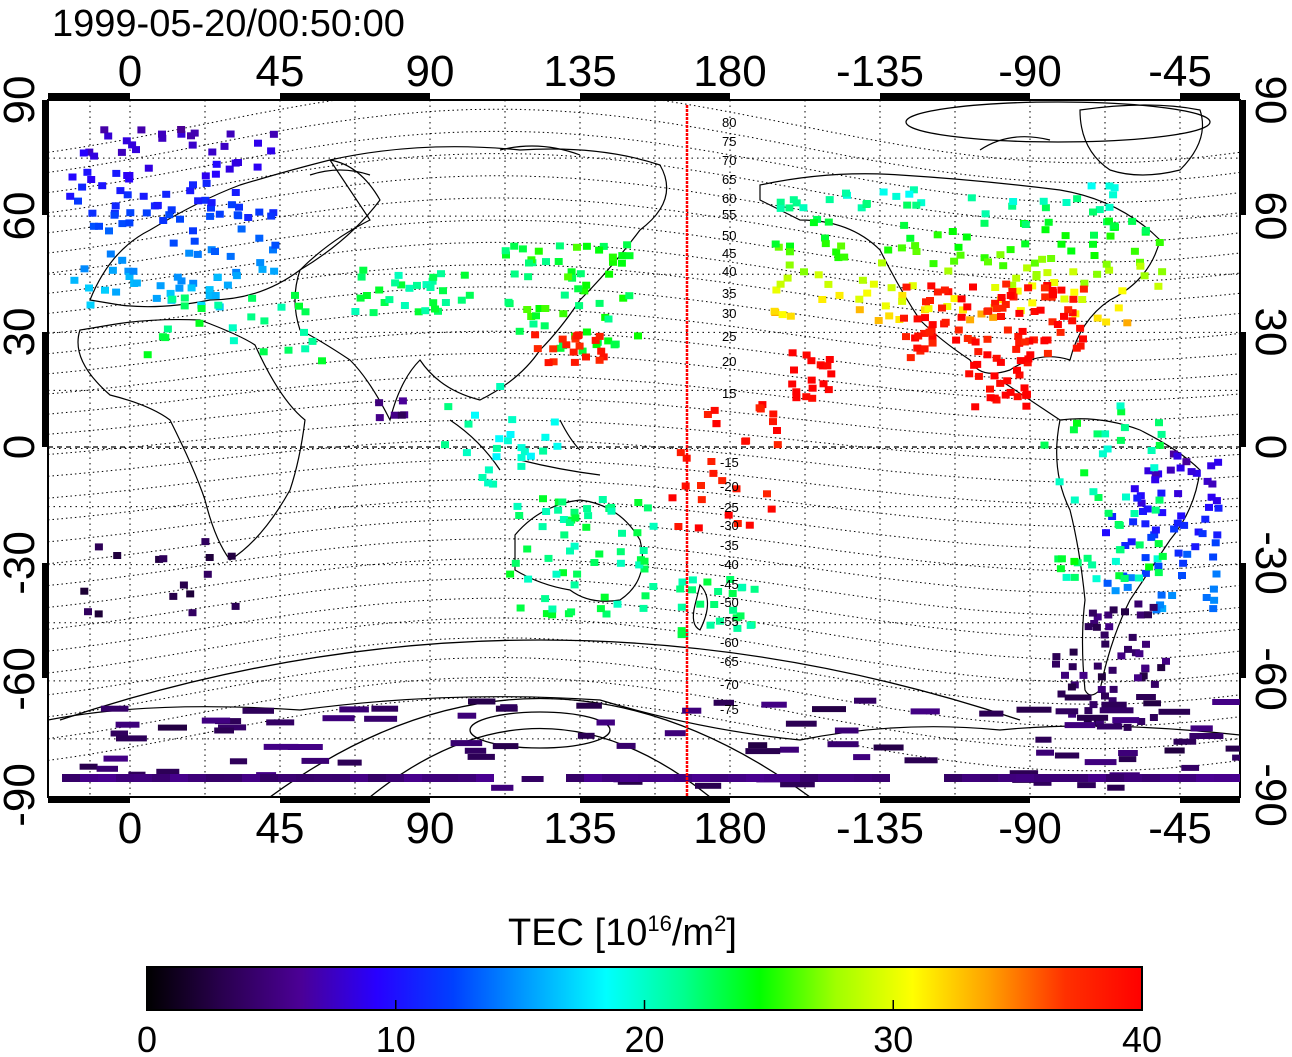 This screenshot has width=1292, height=1057. What do you see at coordinates (130, 71) in the screenshot?
I see `lon-tick-label-top: 0` at bounding box center [130, 71].